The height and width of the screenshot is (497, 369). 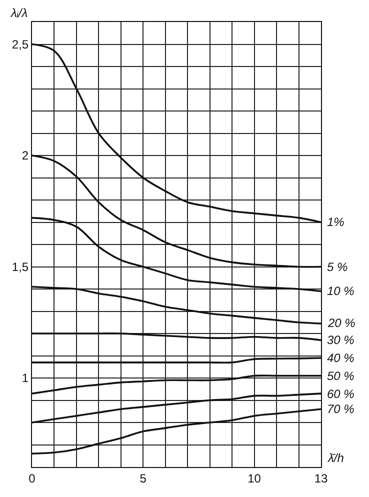 I want to click on x-tick-label: 13, so click(x=321, y=478).